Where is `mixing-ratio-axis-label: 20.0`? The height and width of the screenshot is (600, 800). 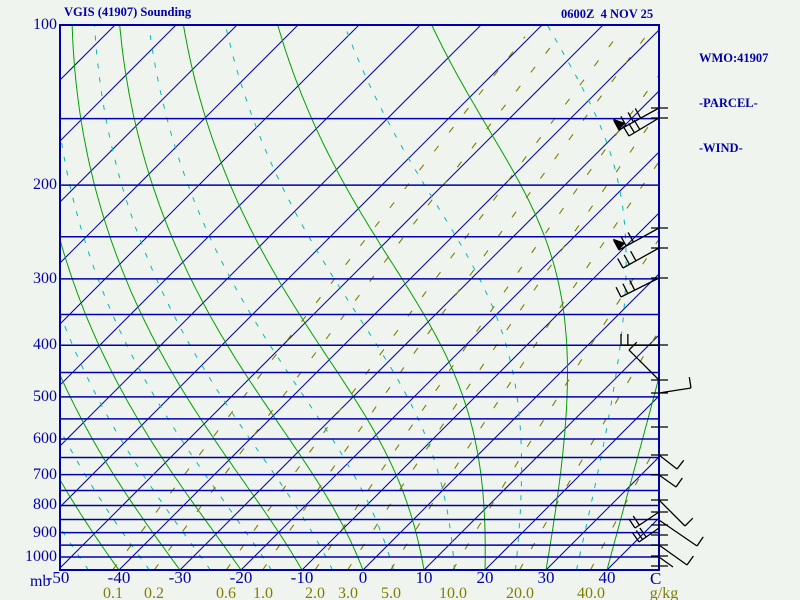
mixing-ratio-axis-label: 20.0 is located at coordinates (520, 592).